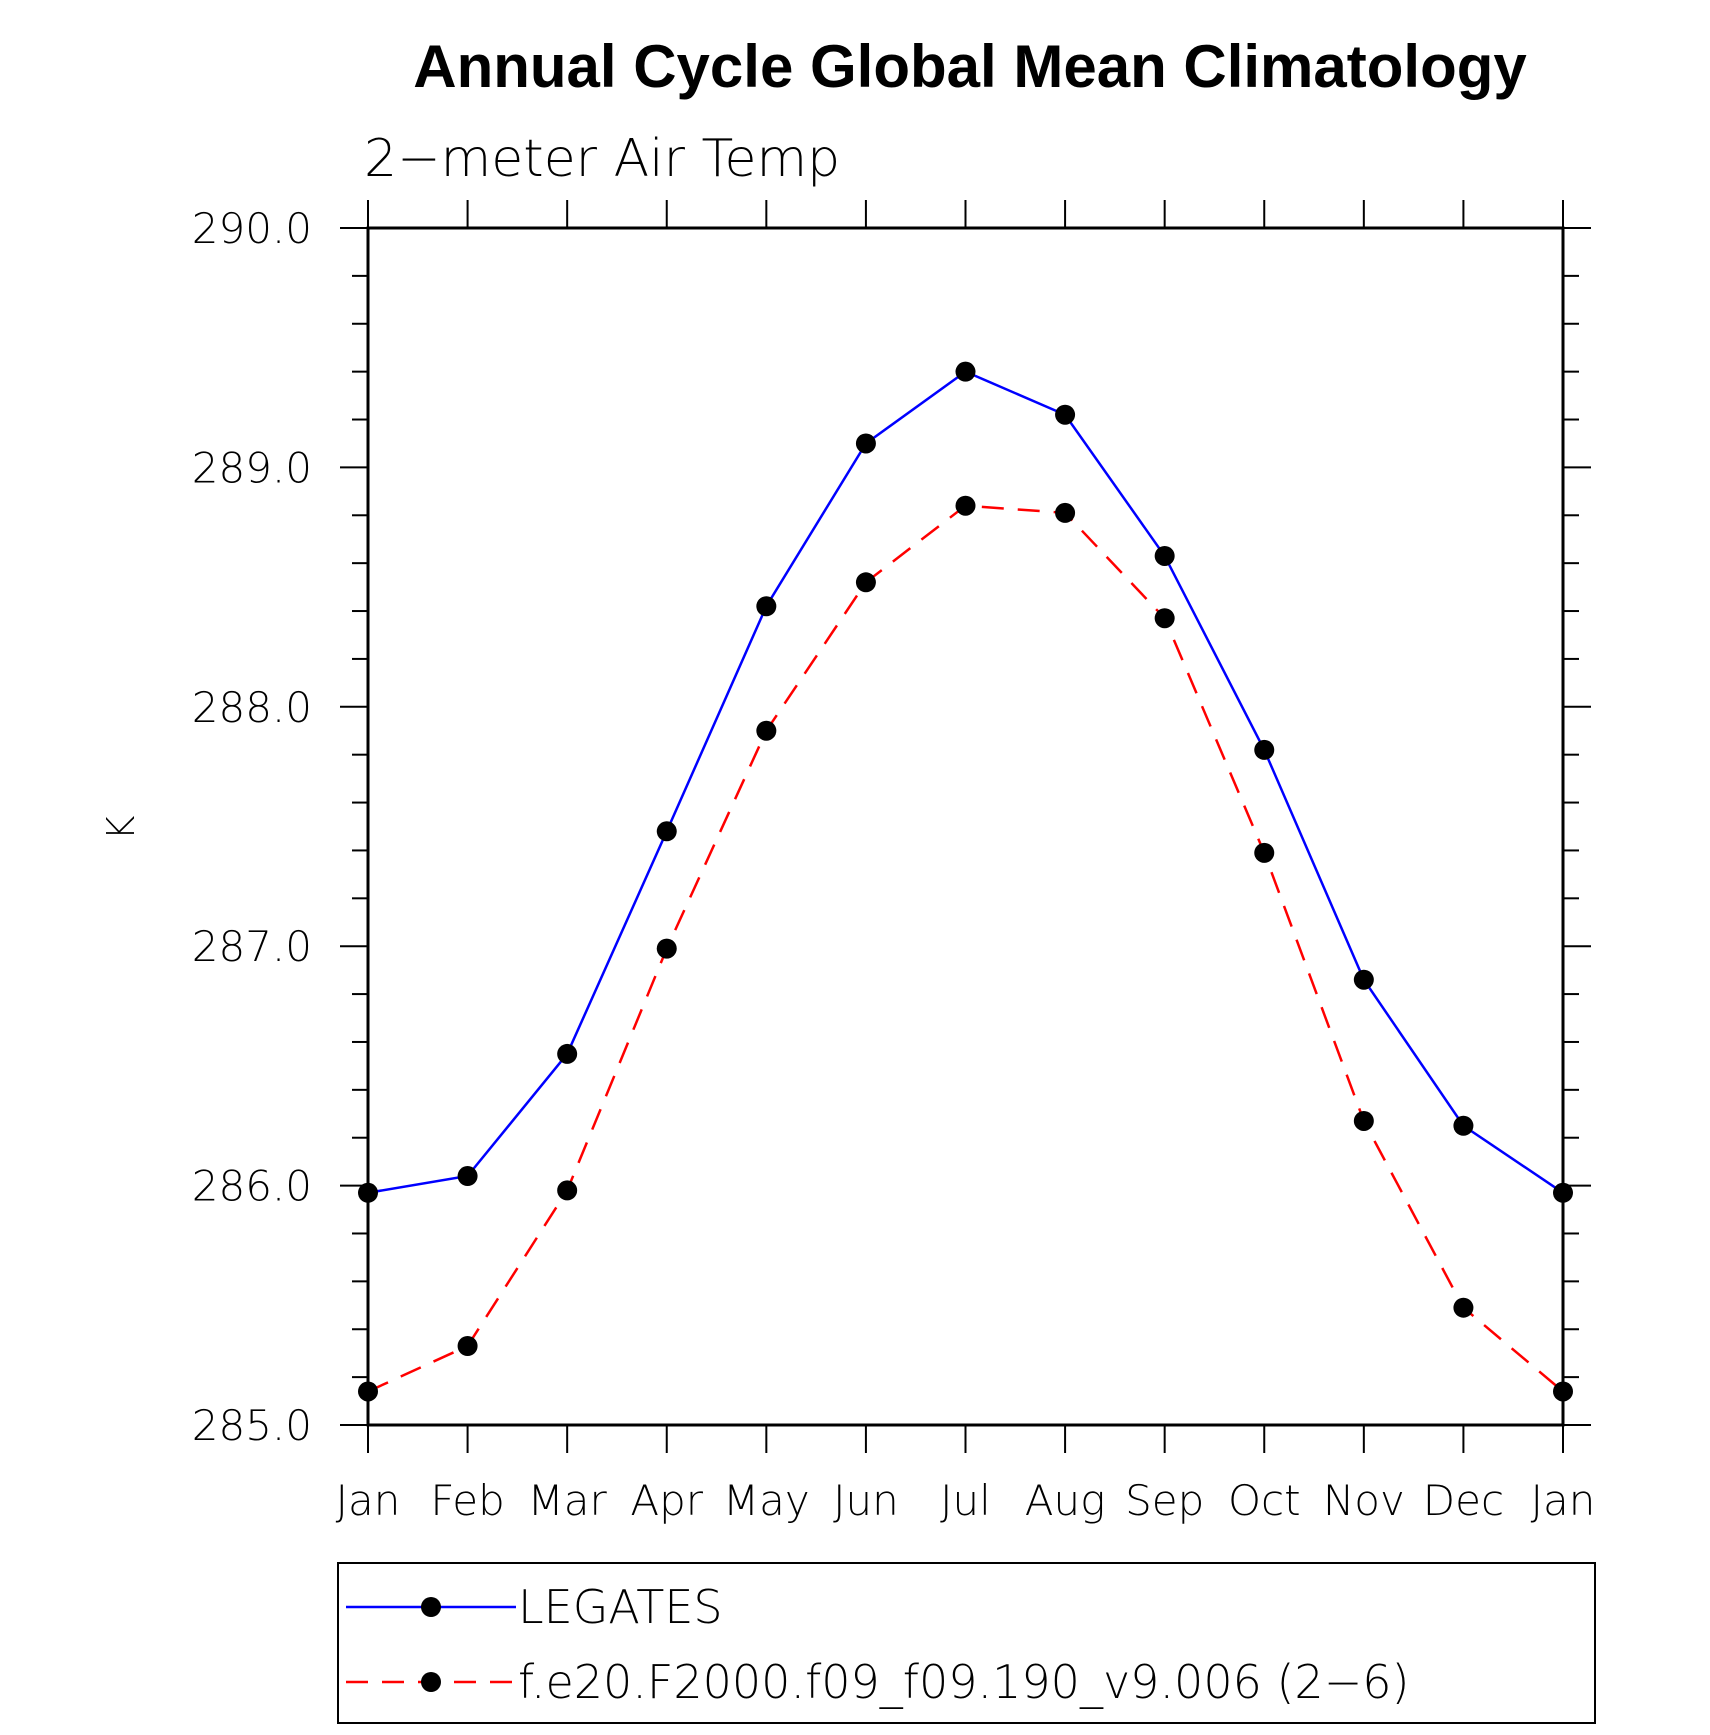 This screenshot has height=1735, width=1710. Describe the element at coordinates (866, 1500) in the screenshot. I see `x-tick-label: Jun` at that location.